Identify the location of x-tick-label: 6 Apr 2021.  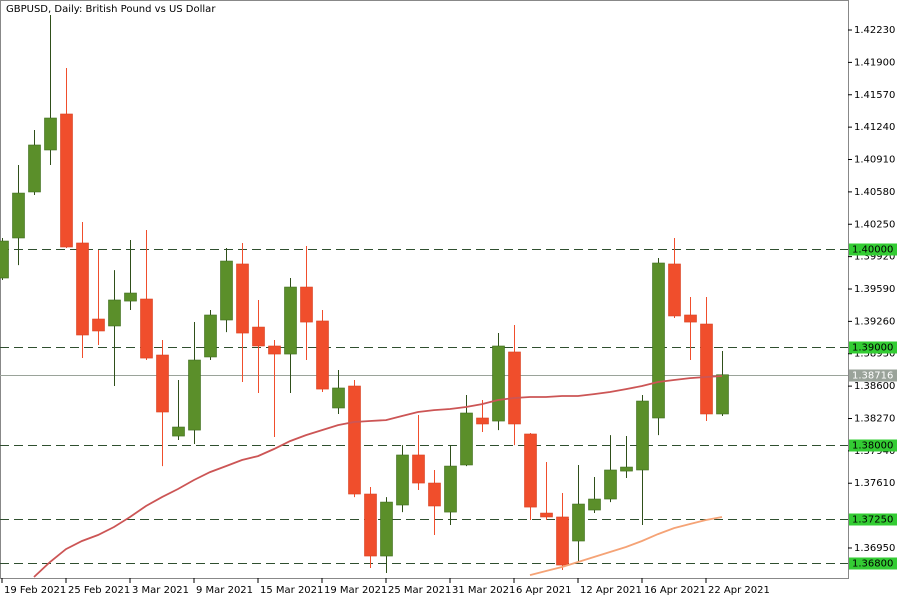
(543, 590).